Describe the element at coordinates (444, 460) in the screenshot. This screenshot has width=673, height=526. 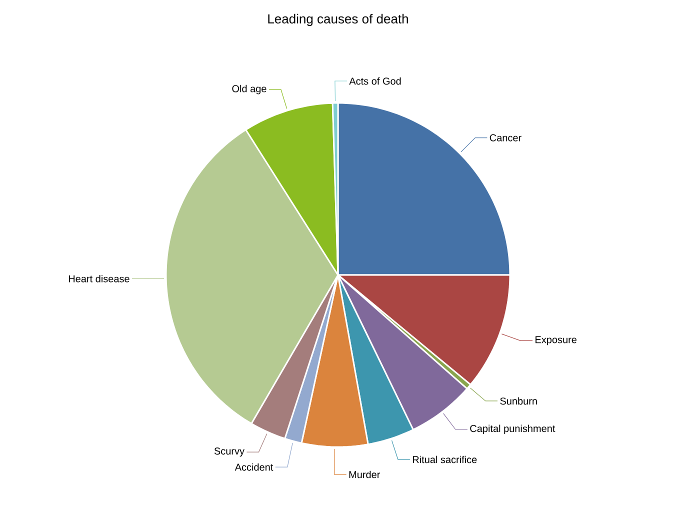
I see `slice-label: Ritual sacrifice` at that location.